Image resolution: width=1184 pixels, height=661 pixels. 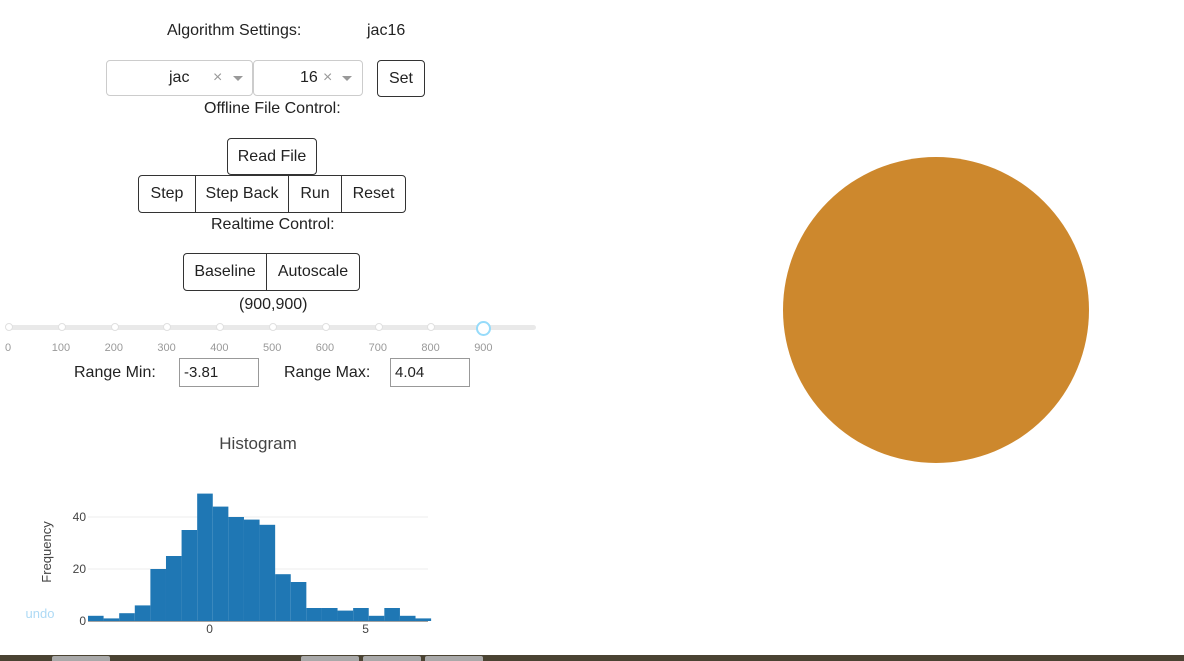 I want to click on slider-mark-label: 400, so click(x=219, y=348).